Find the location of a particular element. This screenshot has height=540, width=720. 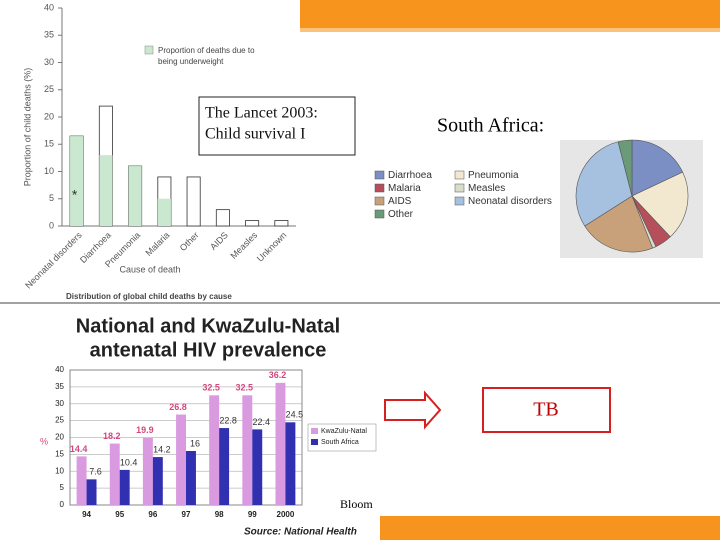

x-tick-label: 94 is located at coordinates (86, 514).